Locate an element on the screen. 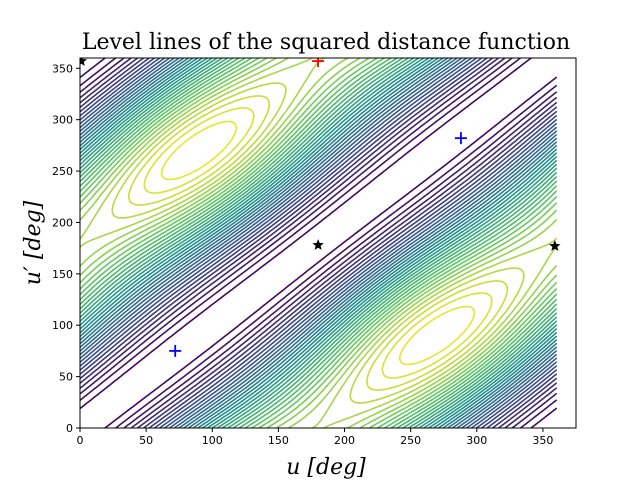 This screenshot has width=640, height=480. x-axis-label: u [deg] is located at coordinates (326, 467).